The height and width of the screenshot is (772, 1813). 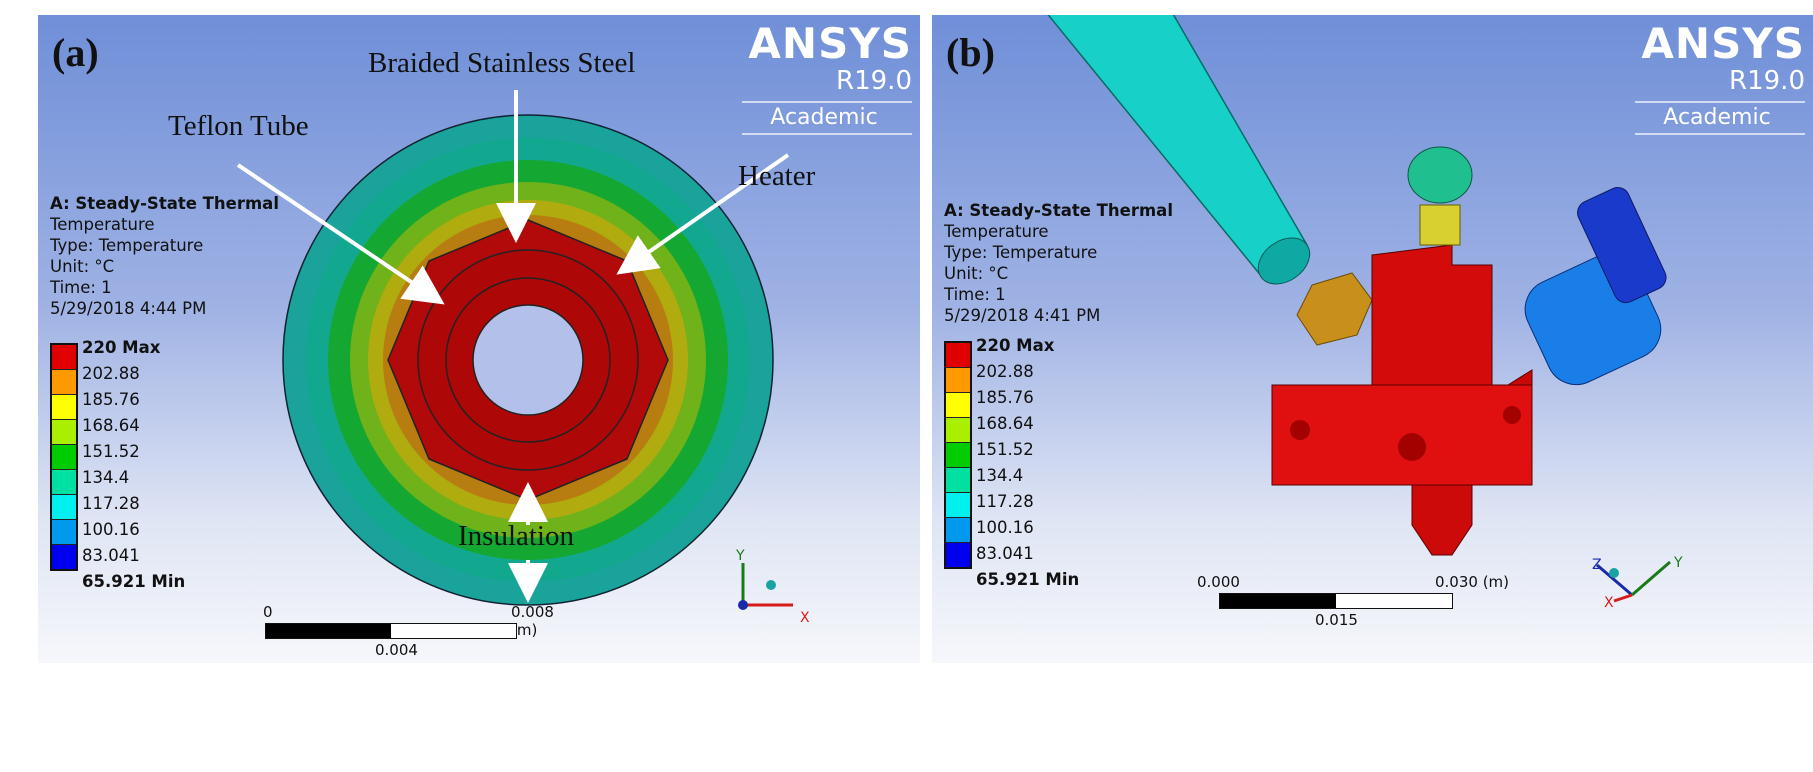 What do you see at coordinates (1367, 601) in the screenshot?
I see `scale-bar: 0.000 0.030 (m) 0.015` at bounding box center [1367, 601].